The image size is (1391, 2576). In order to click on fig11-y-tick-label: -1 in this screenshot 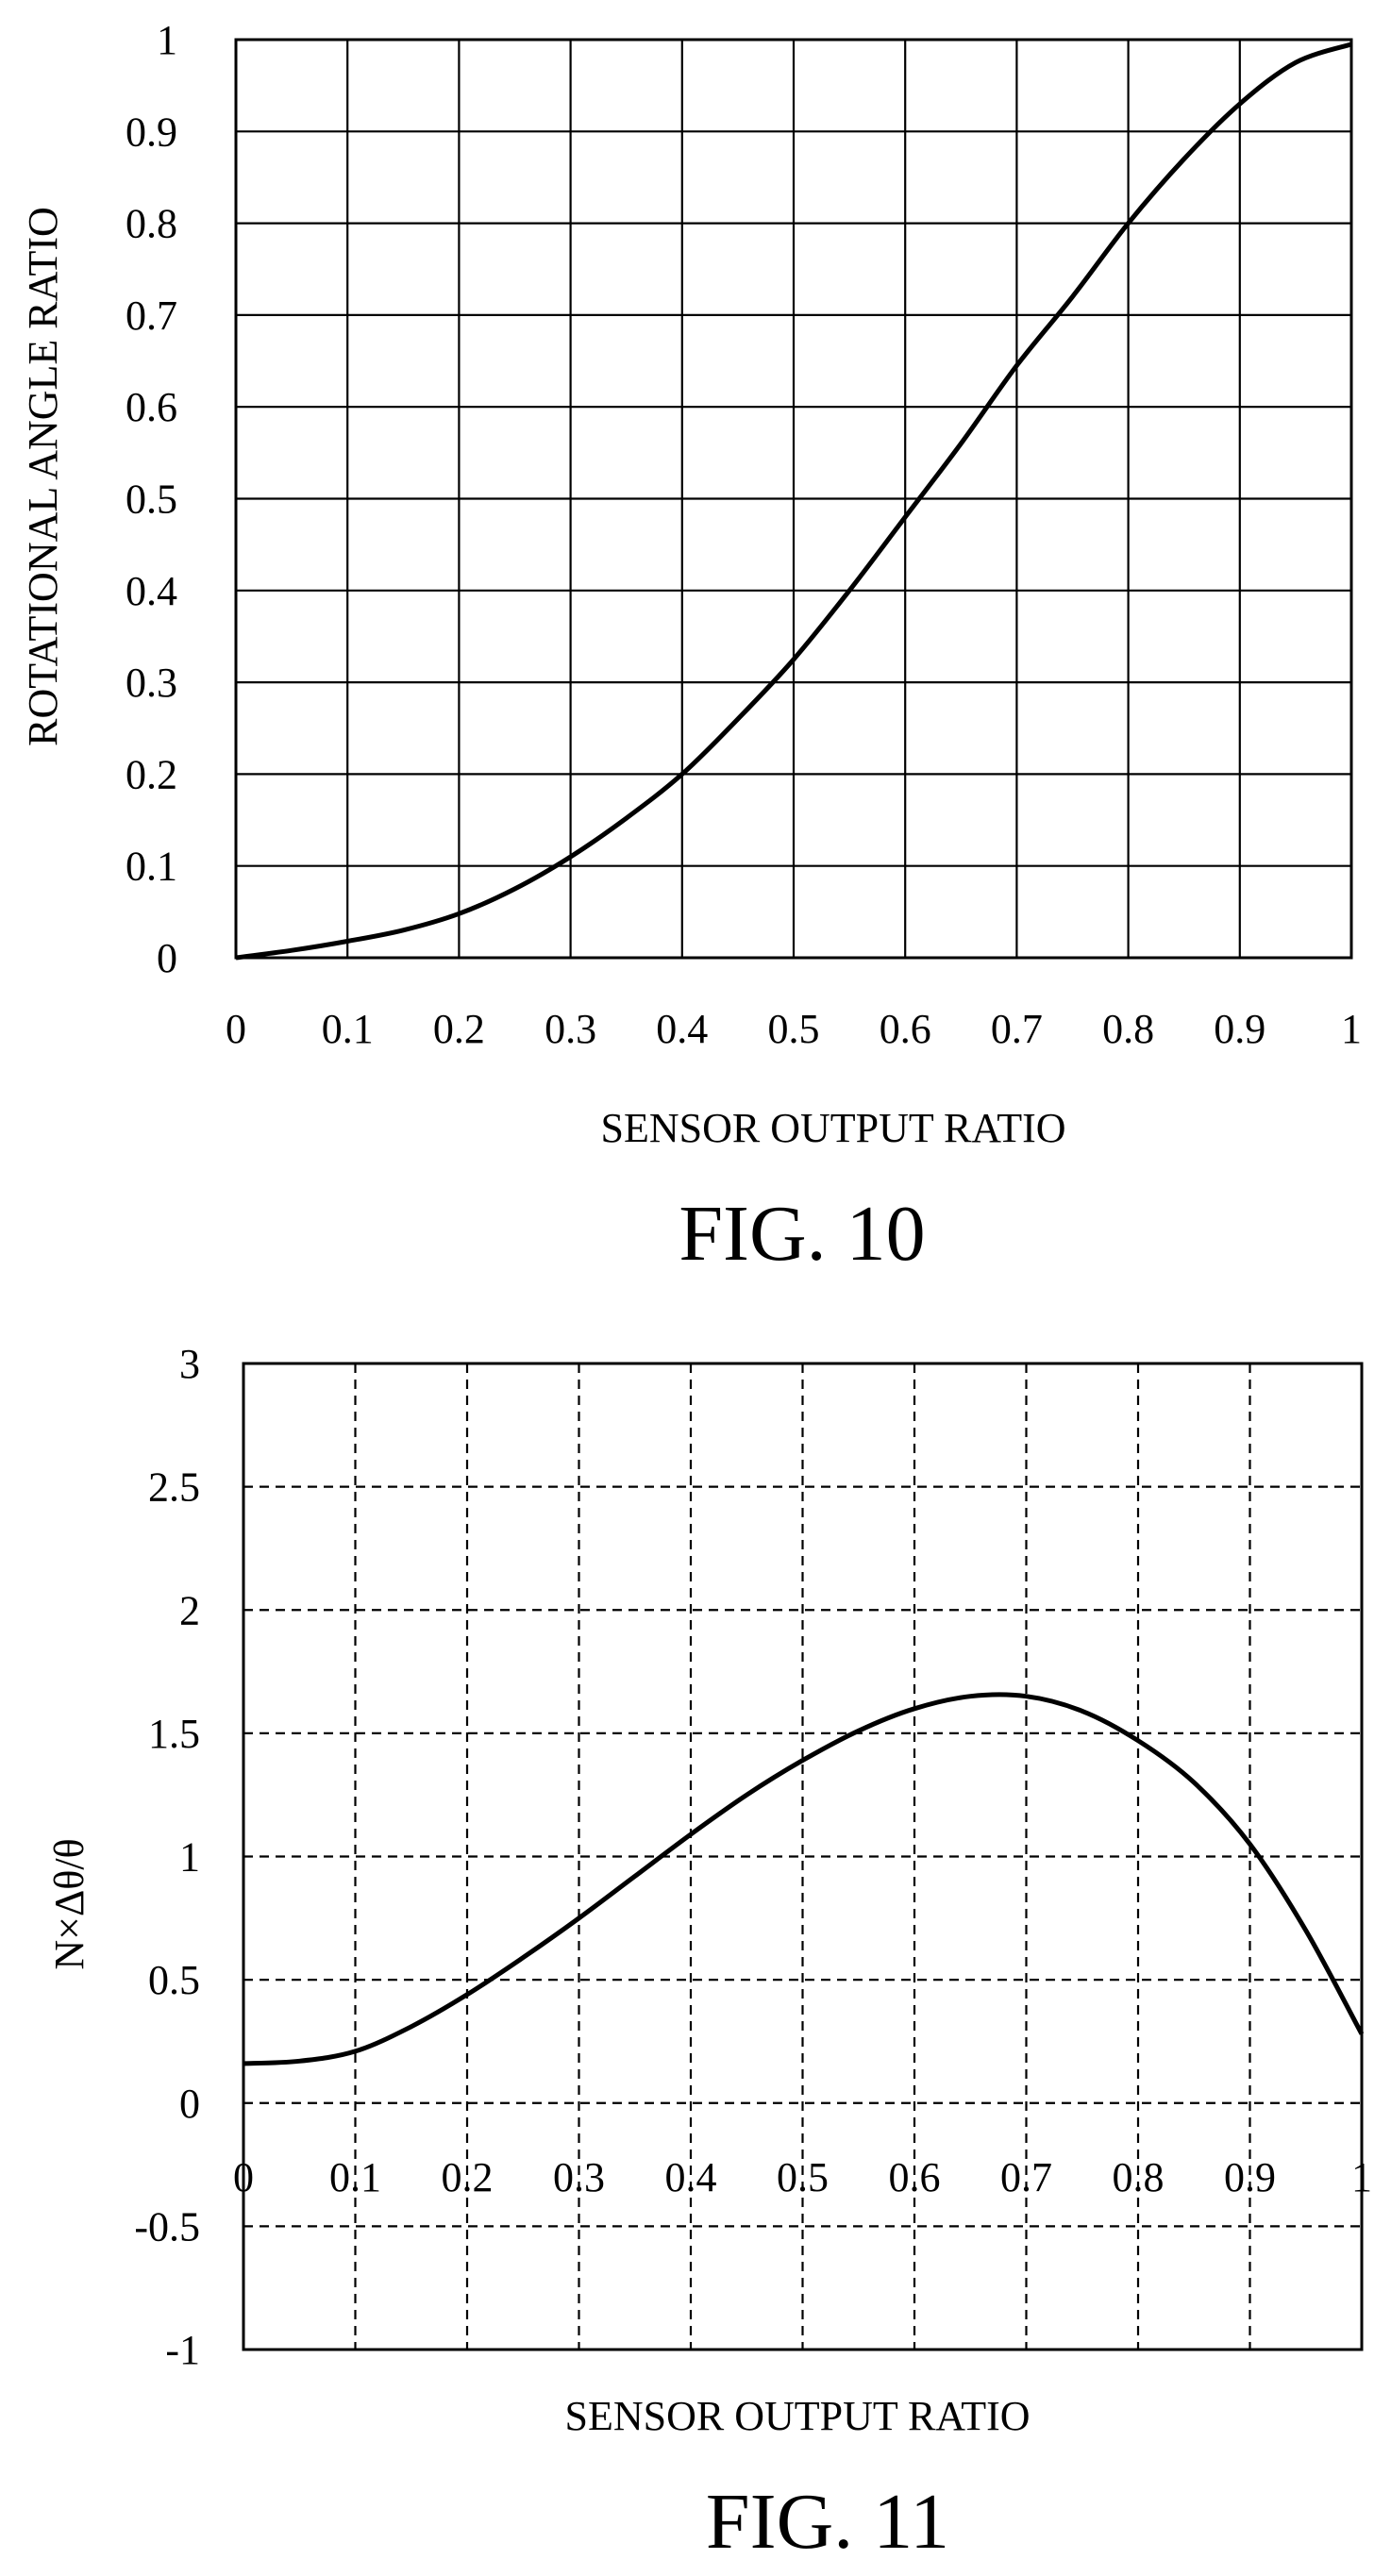, I will do `click(182, 2350)`.